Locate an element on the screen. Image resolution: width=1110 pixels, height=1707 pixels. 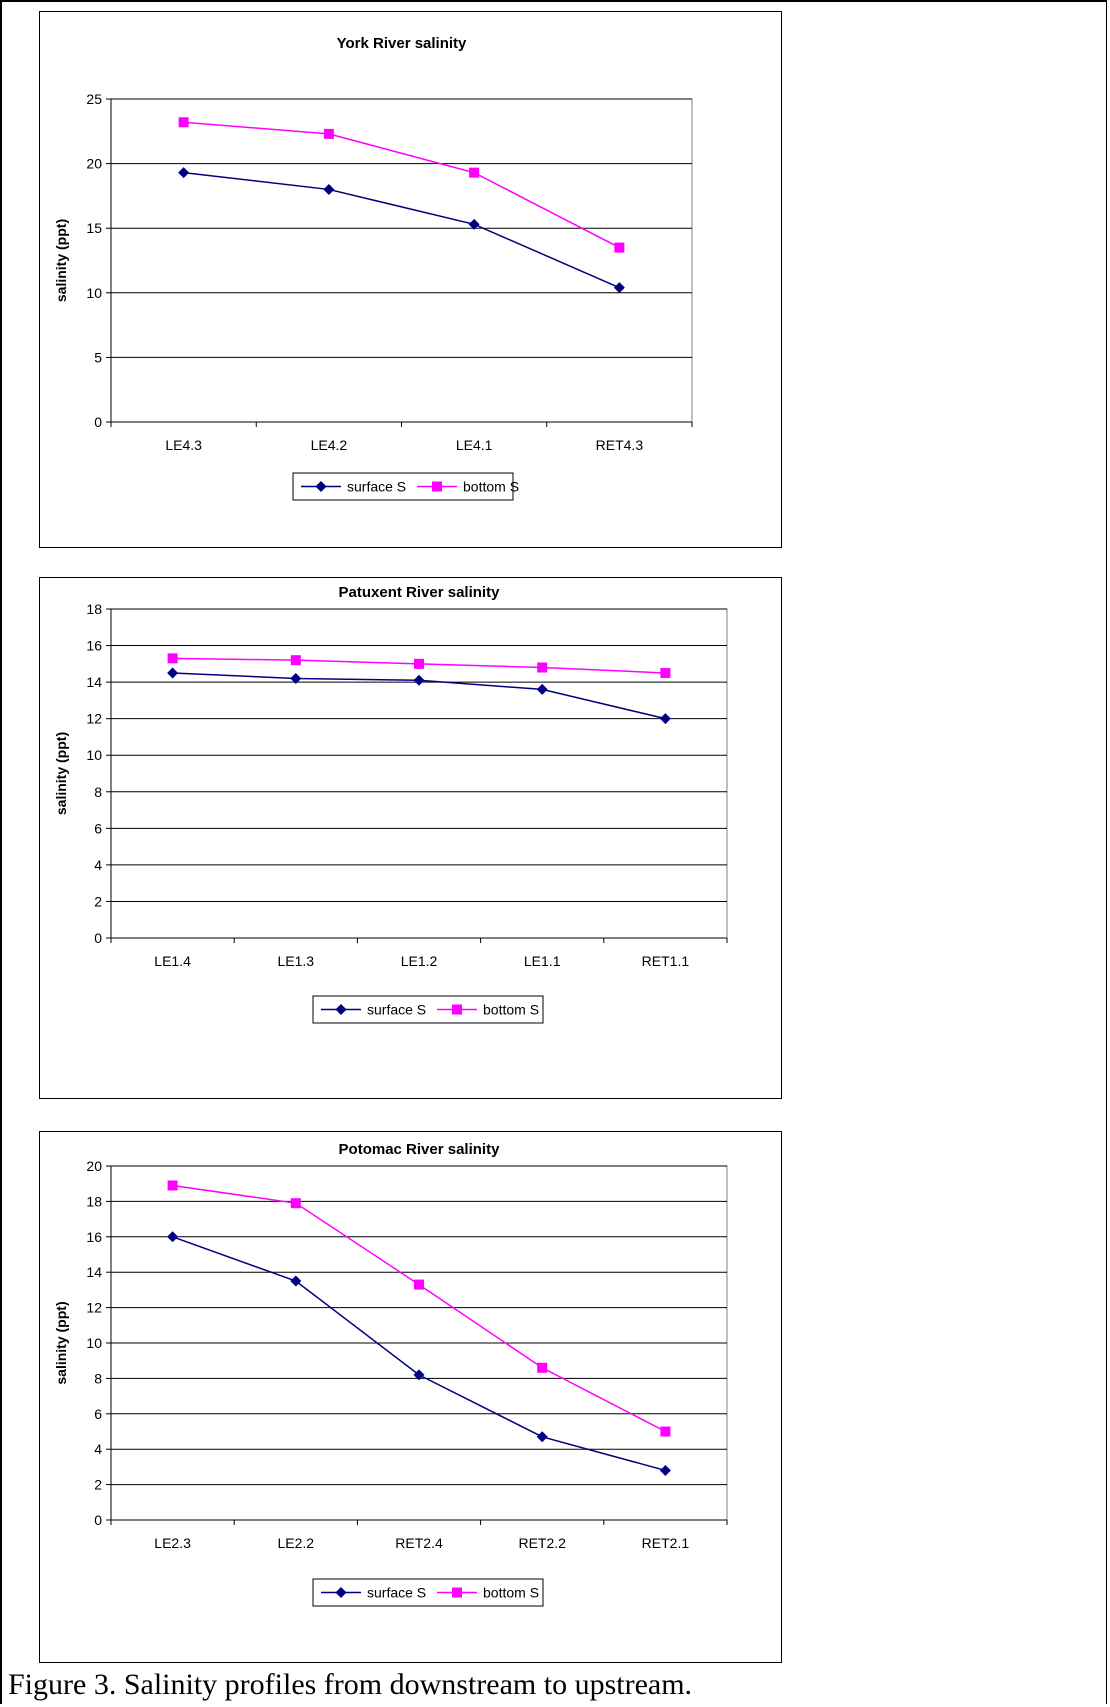
plot-area is located at coordinates (401, 260).